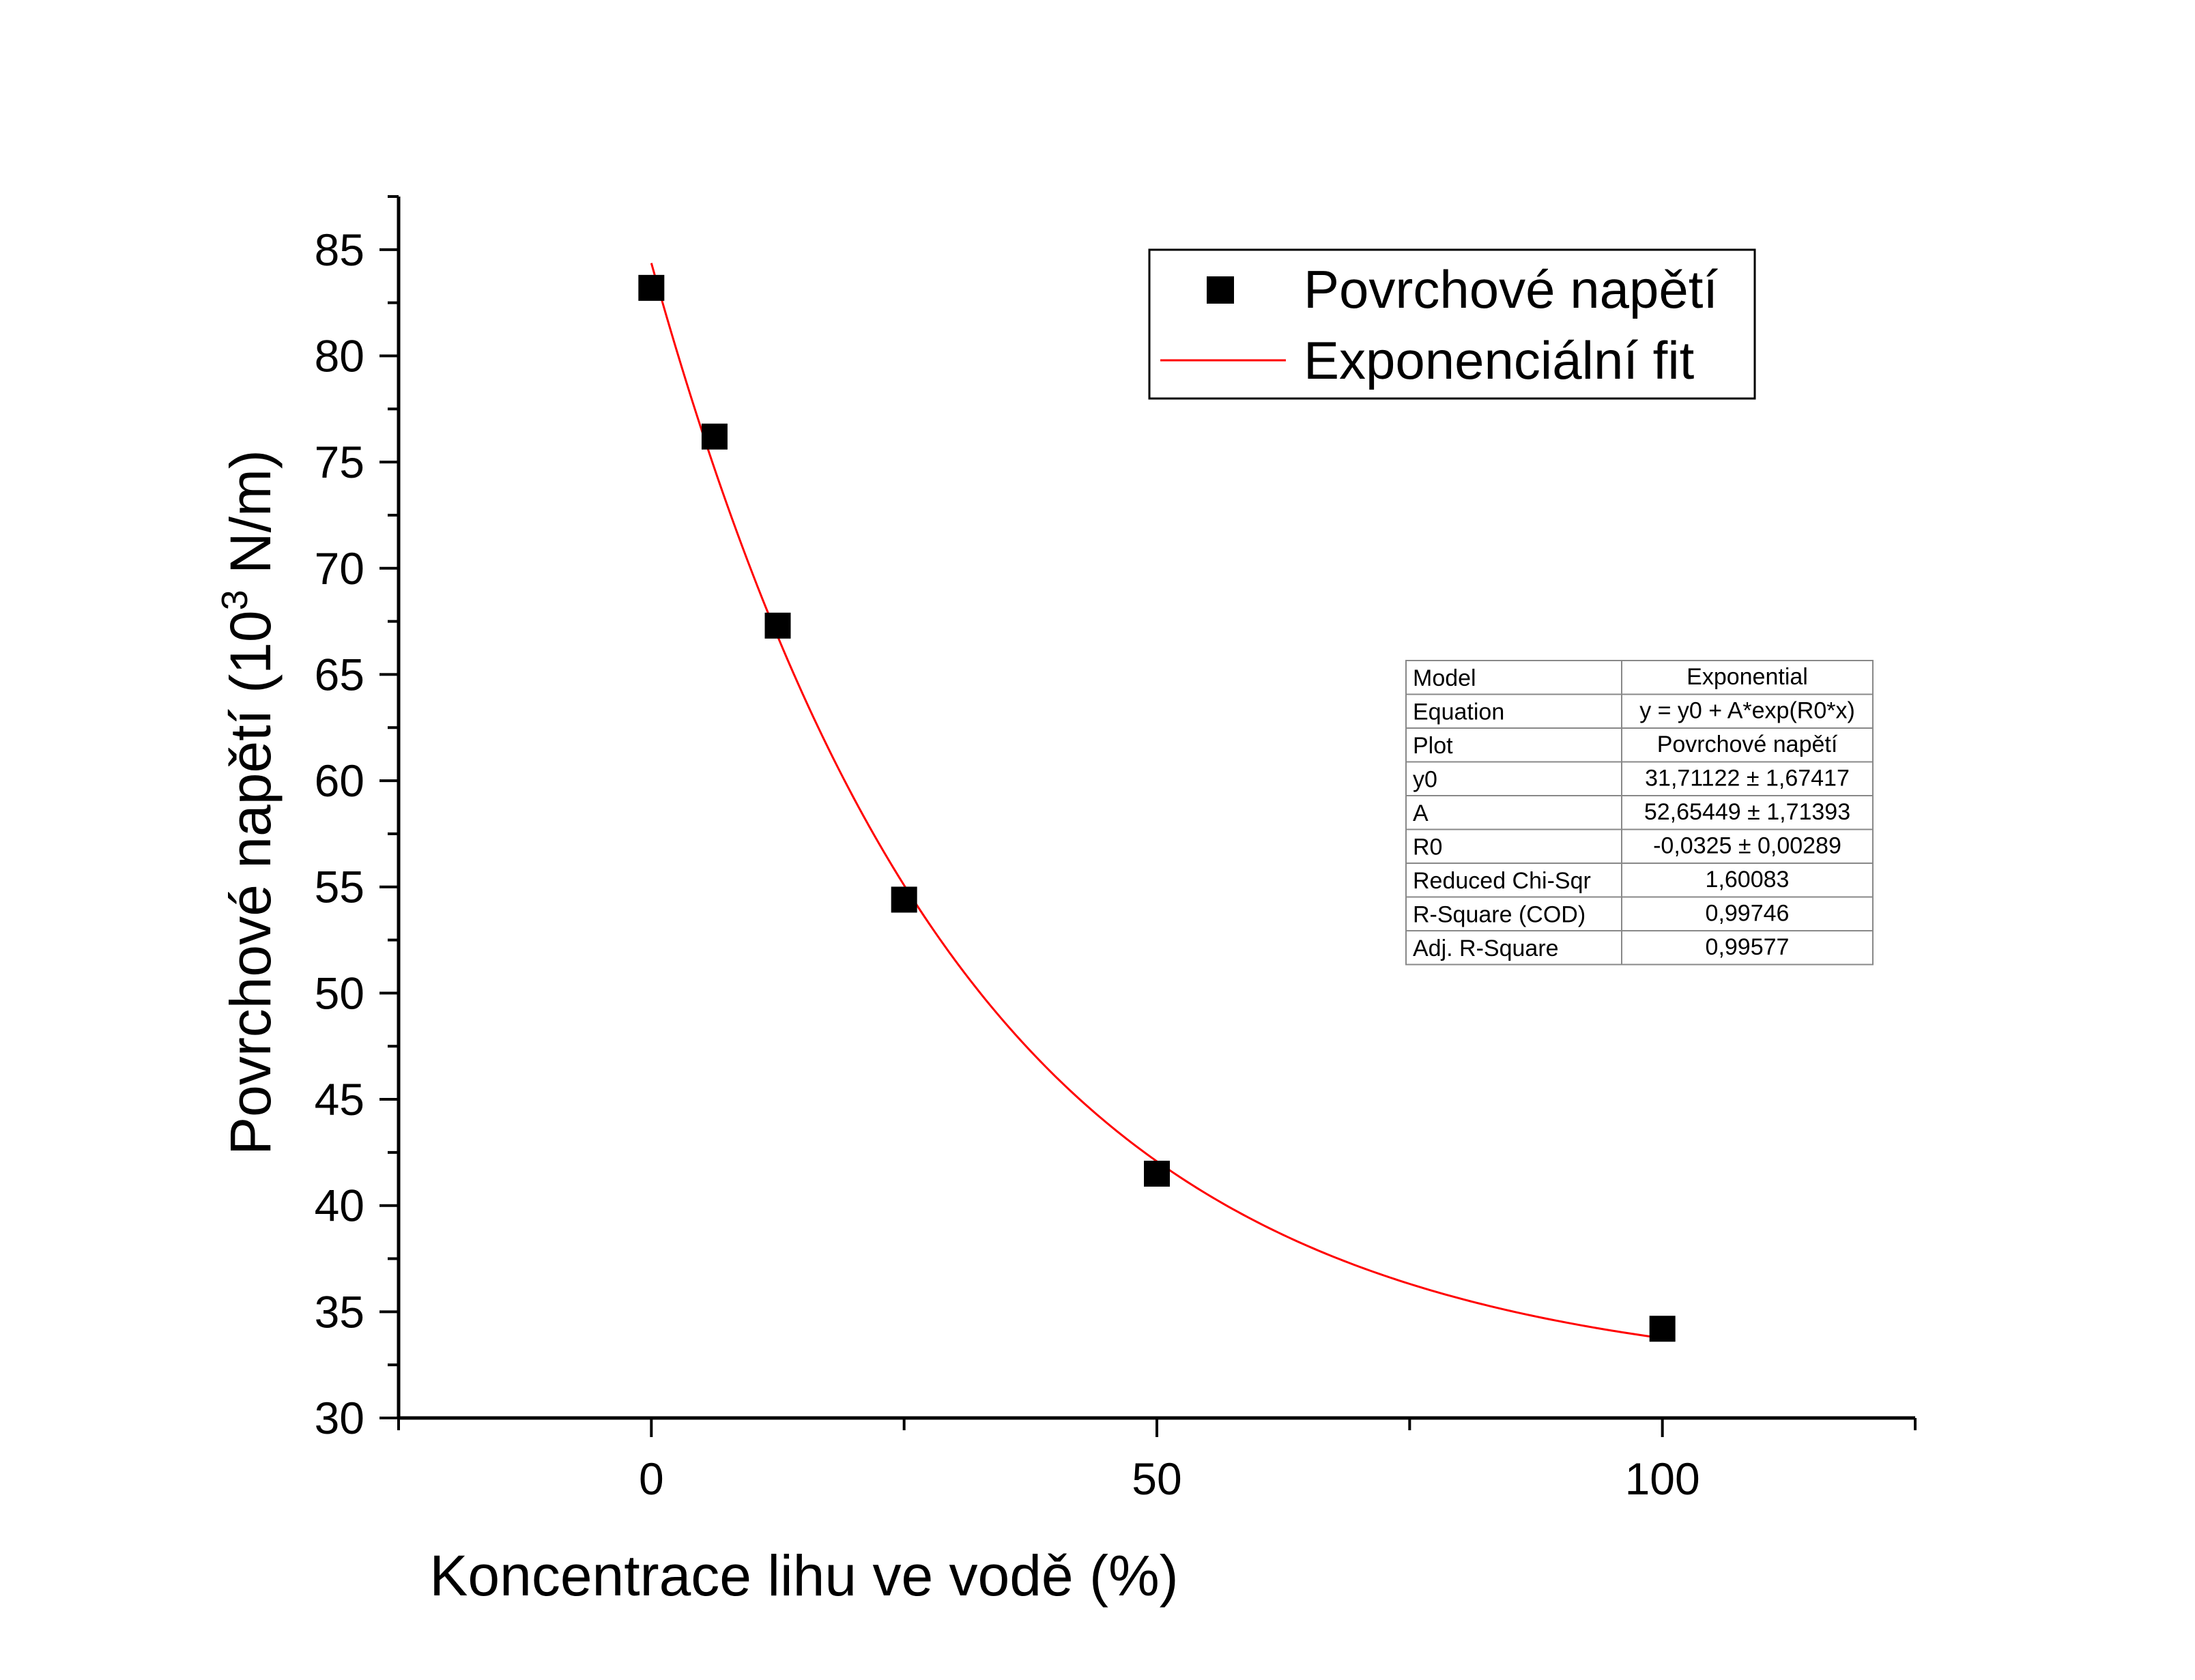 Image resolution: width=2195 pixels, height=1680 pixels. Describe the element at coordinates (1748, 779) in the screenshot. I see `fit-table-value: 31,71122 ± 1,67417` at that location.